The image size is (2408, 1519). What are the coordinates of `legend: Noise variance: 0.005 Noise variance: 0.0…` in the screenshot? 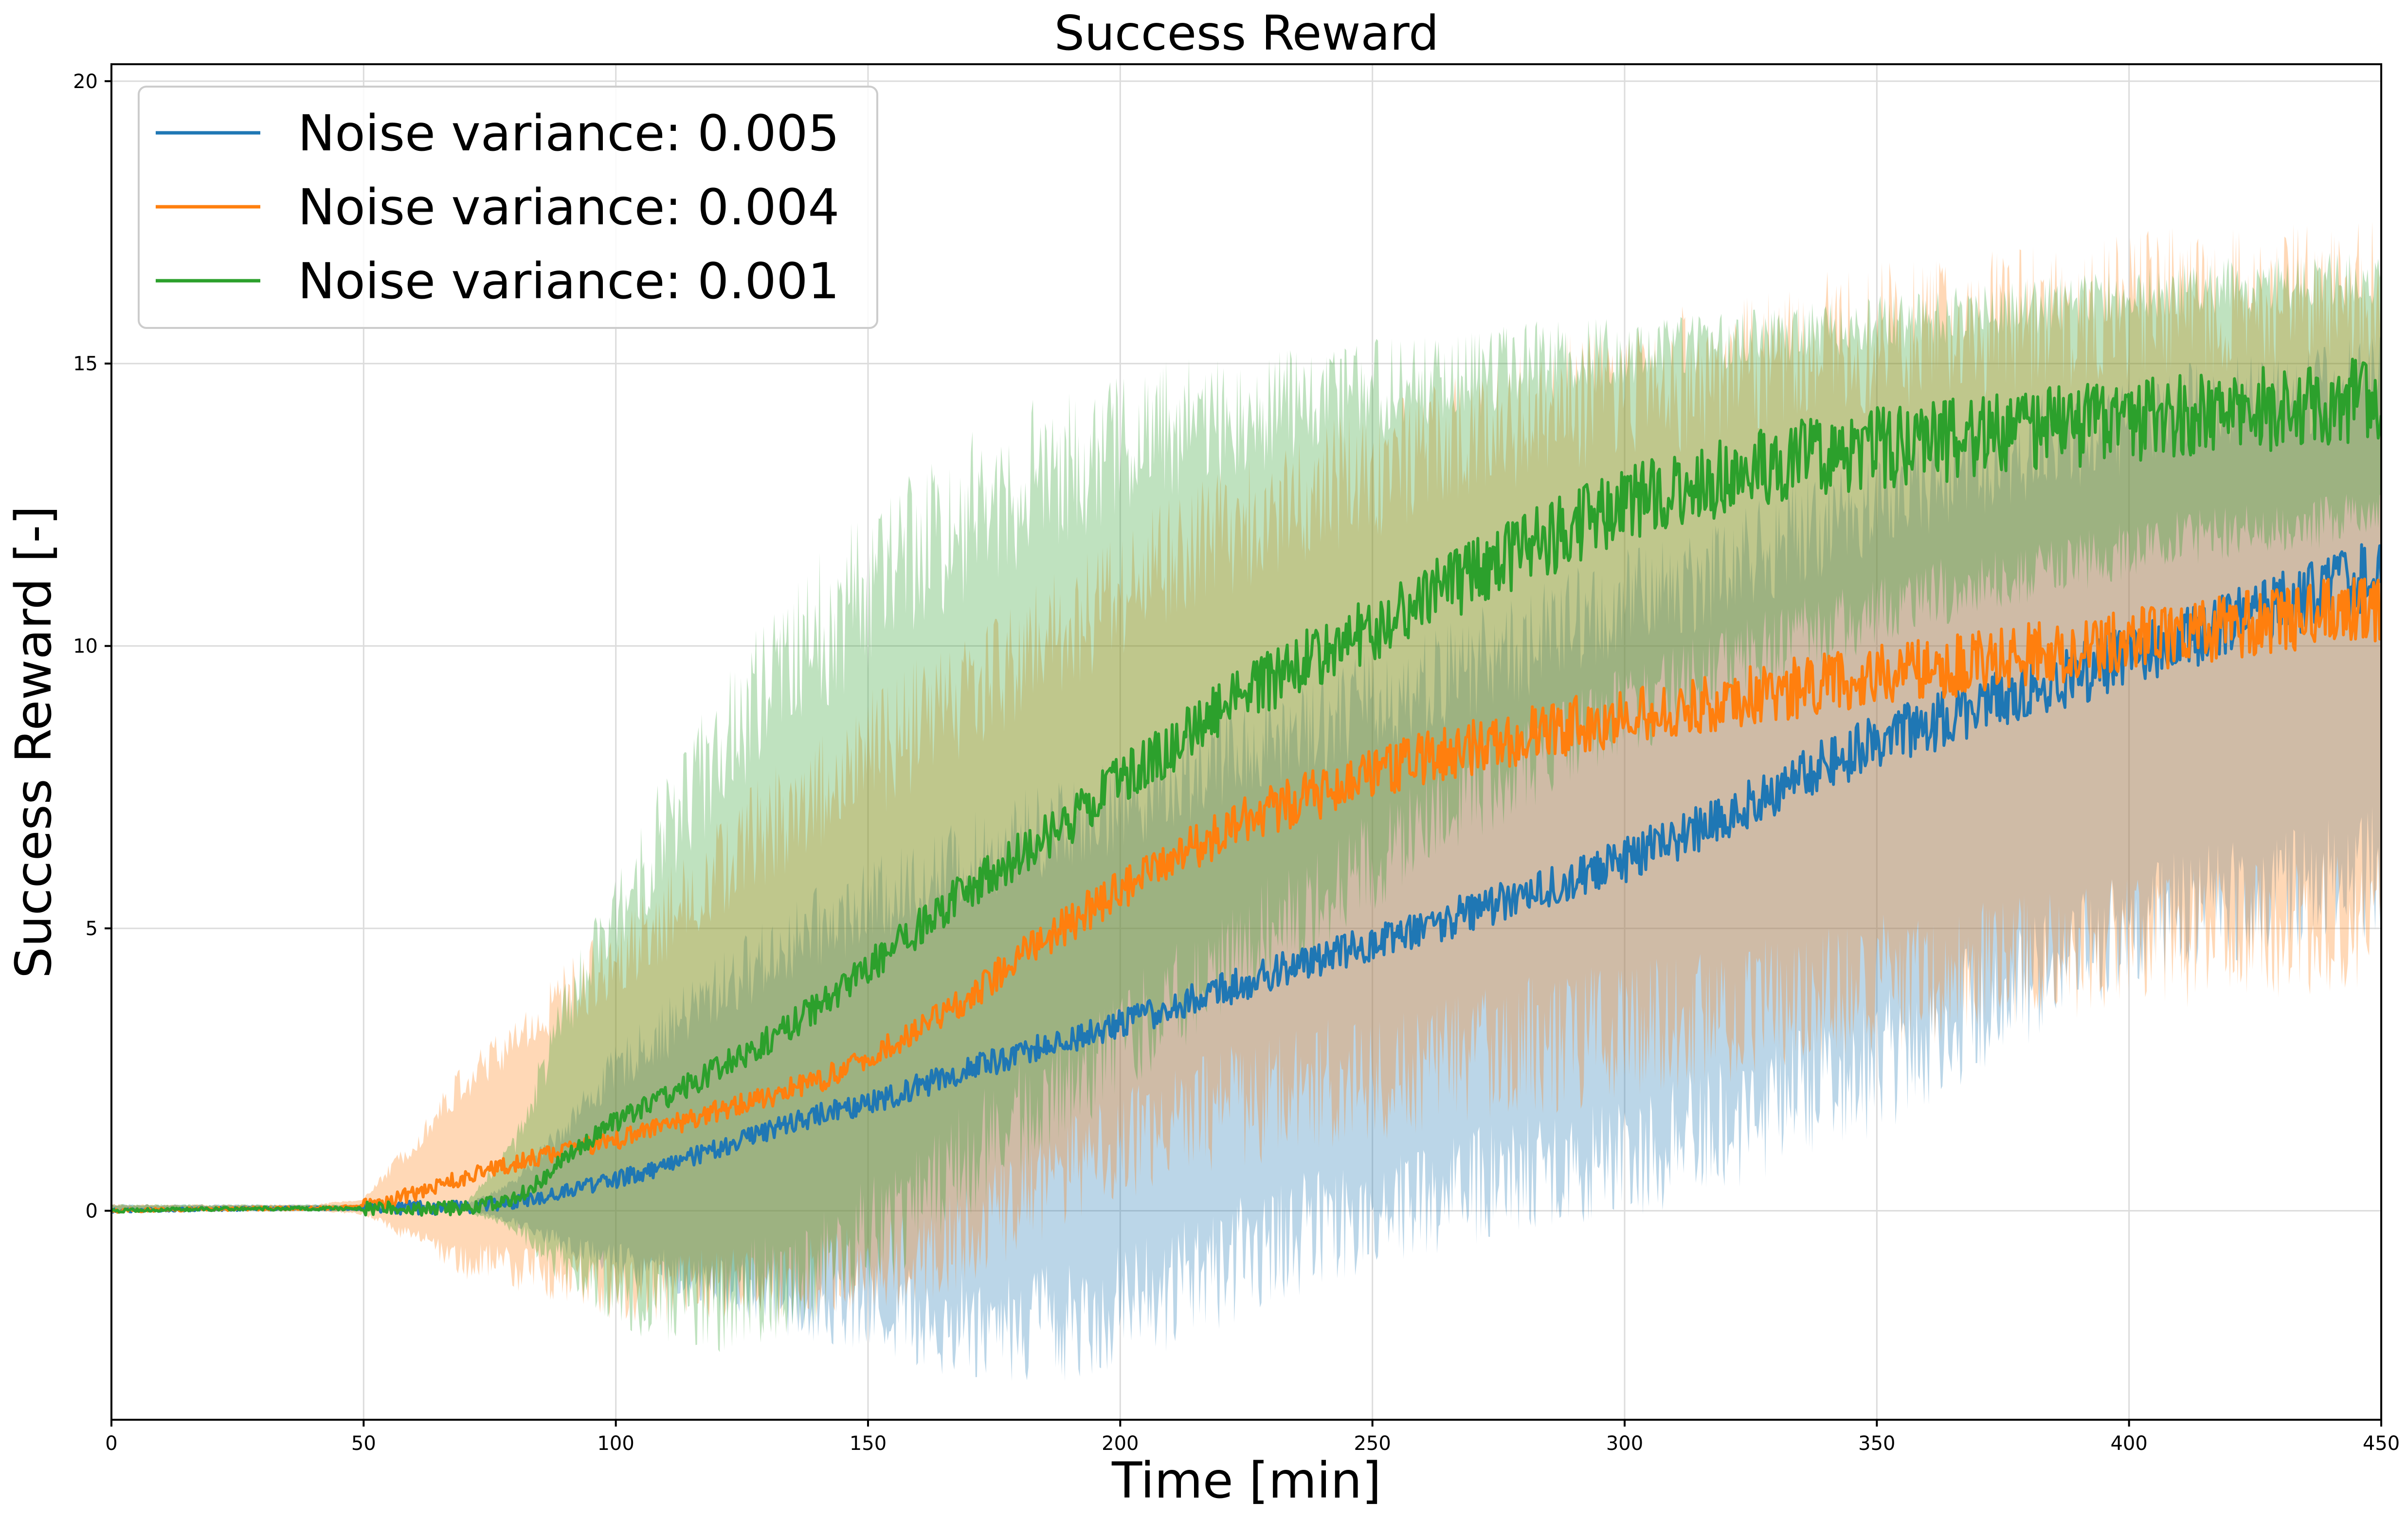 It's located at (508, 208).